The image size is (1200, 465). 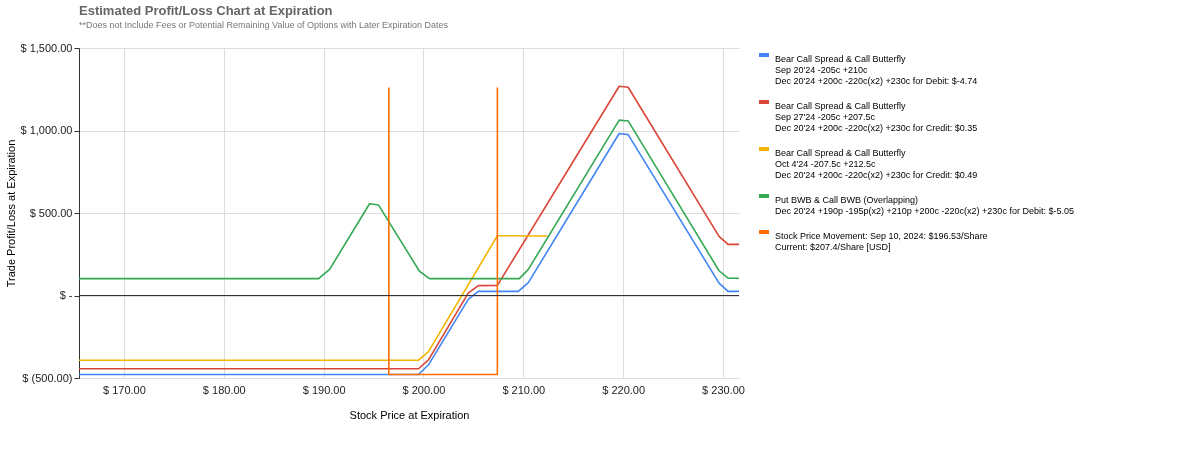 What do you see at coordinates (51, 212) in the screenshot?
I see `y-tick-label: $ 500.00` at bounding box center [51, 212].